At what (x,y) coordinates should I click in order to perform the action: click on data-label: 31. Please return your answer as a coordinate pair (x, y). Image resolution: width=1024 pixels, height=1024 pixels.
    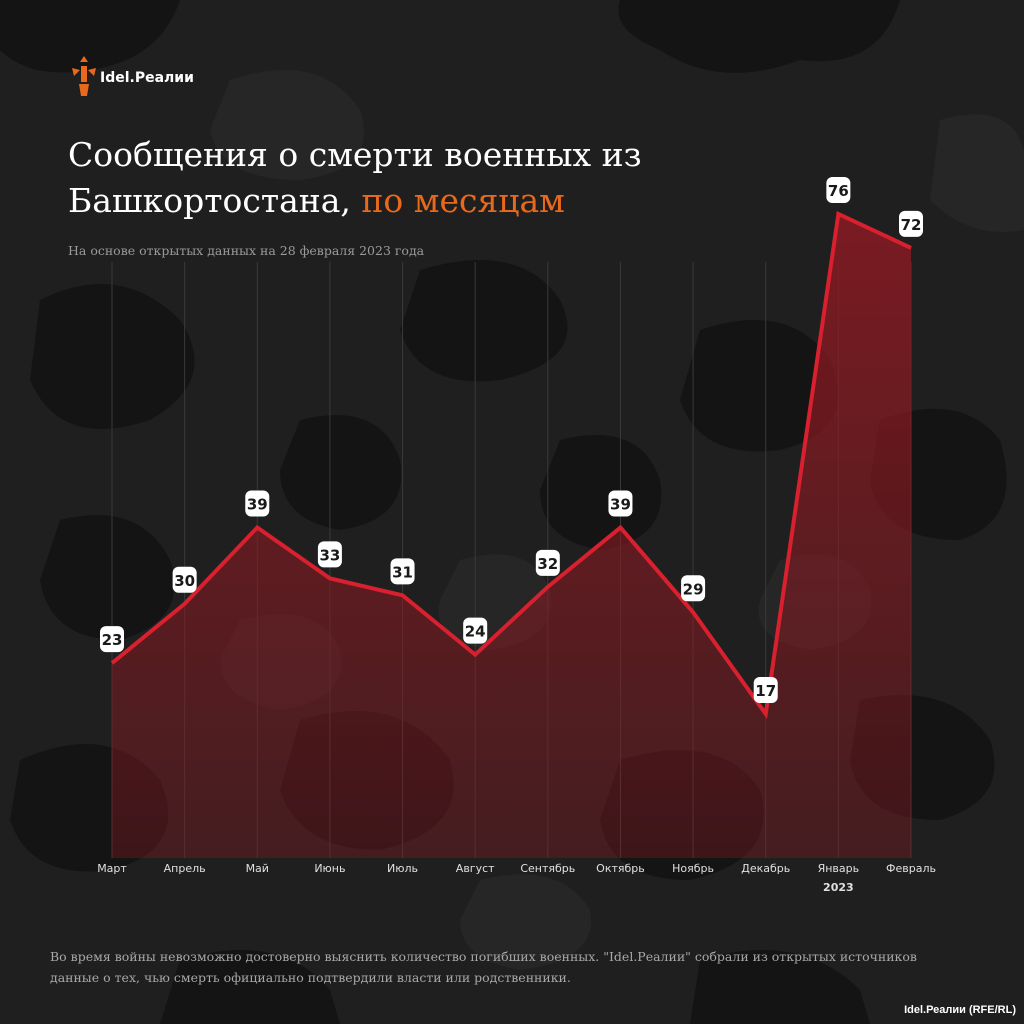
    Looking at the image, I should click on (402, 571).